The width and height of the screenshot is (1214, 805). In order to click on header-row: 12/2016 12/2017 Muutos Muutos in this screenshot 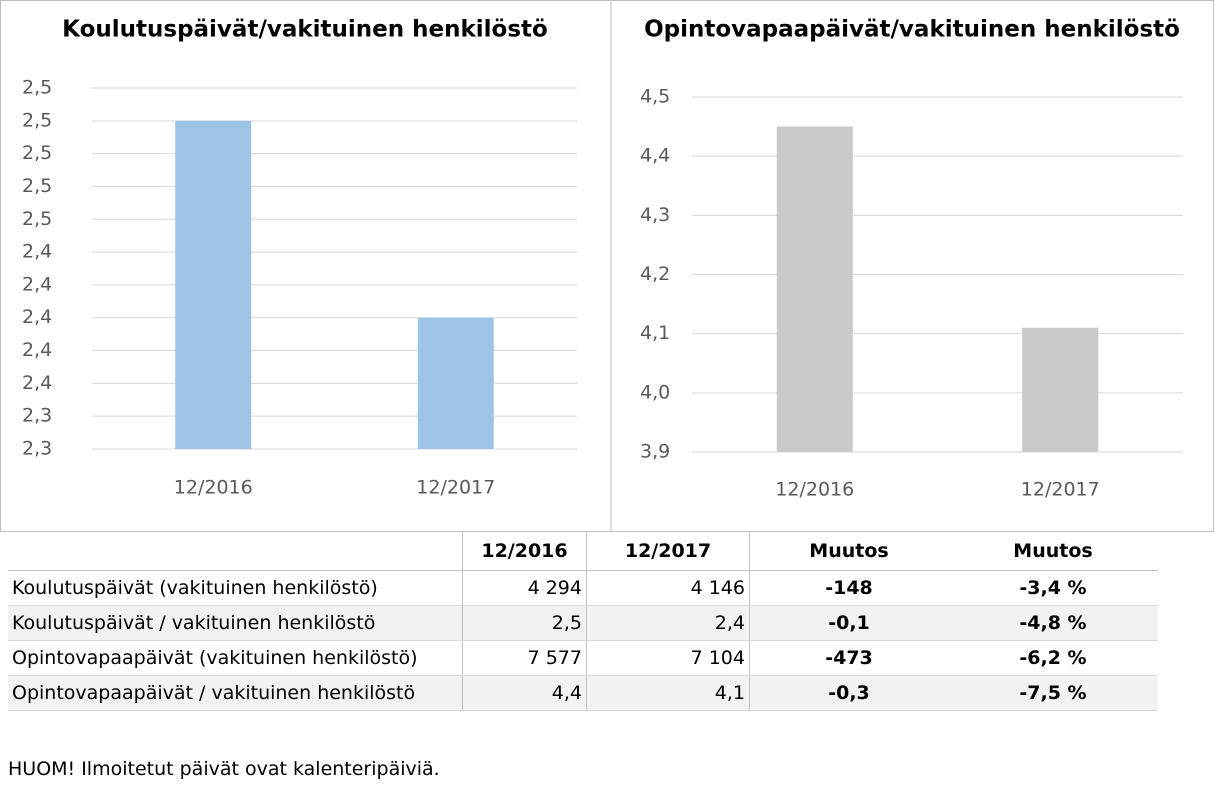, I will do `click(583, 551)`.